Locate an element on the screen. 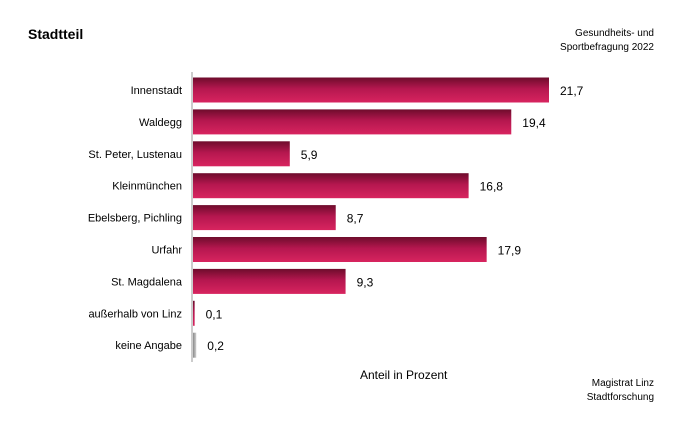 The image size is (680, 425). x-axis-label: Anteil in Prozent is located at coordinates (404, 375).